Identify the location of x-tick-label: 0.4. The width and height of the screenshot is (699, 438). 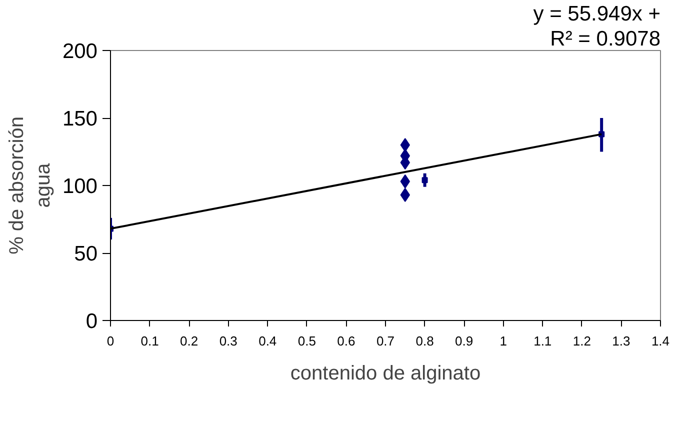
(267, 341).